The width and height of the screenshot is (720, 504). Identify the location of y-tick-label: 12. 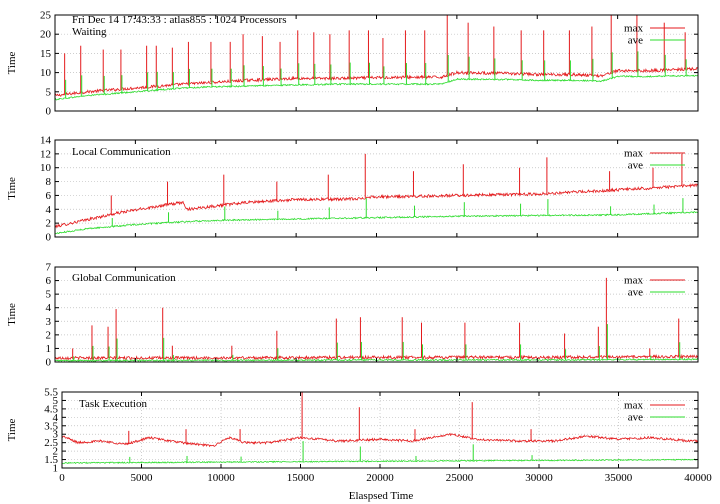
(45, 154).